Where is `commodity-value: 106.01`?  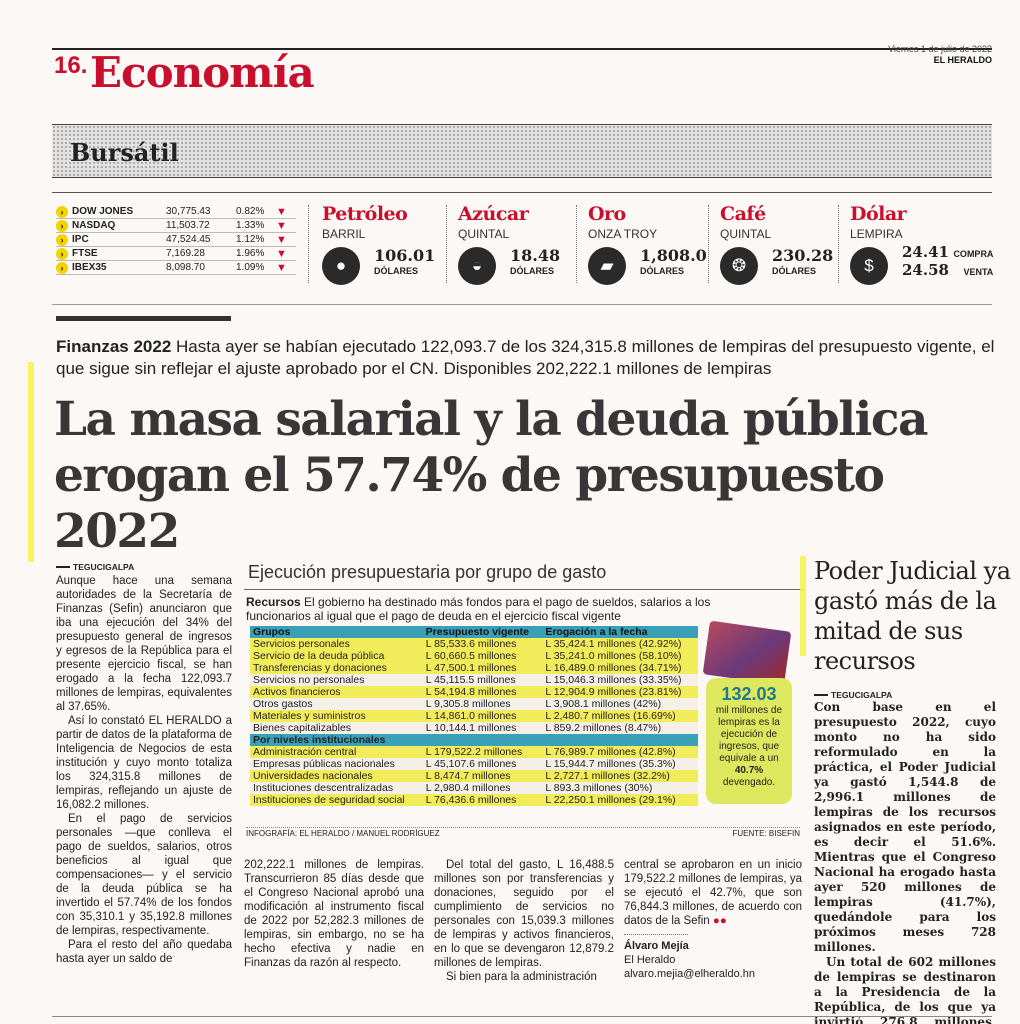
commodity-value: 106.01 is located at coordinates (405, 255).